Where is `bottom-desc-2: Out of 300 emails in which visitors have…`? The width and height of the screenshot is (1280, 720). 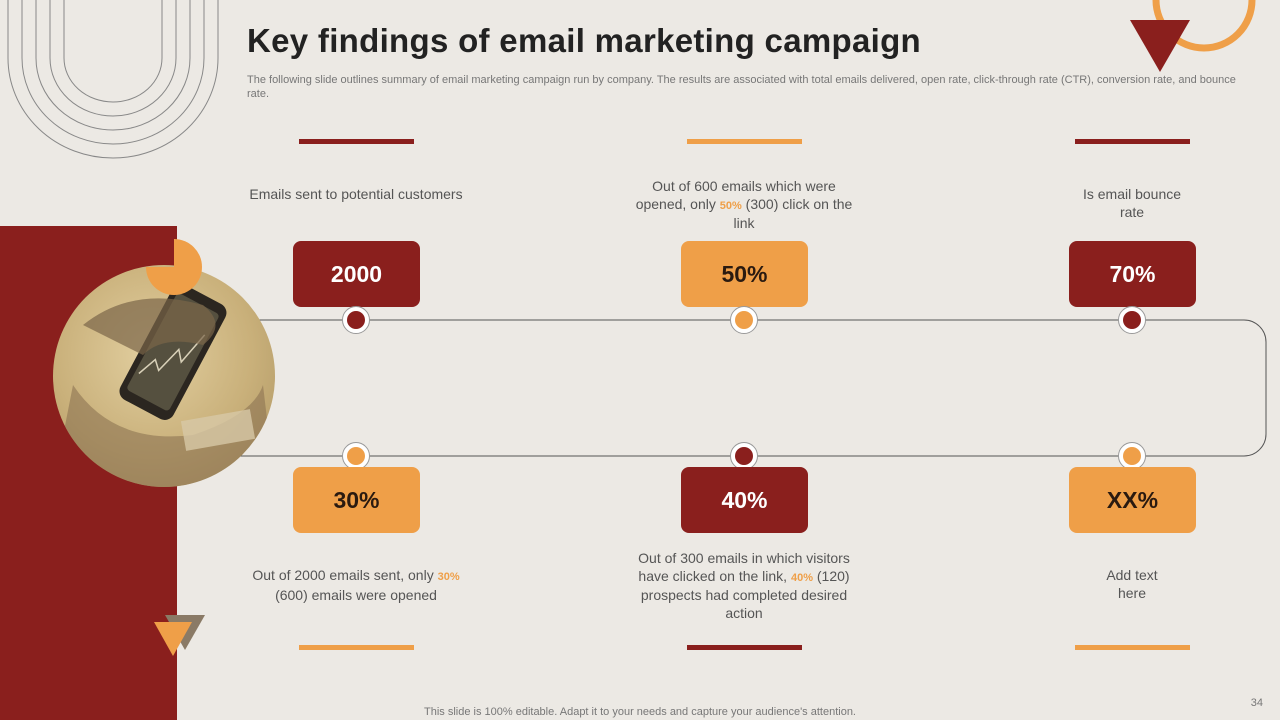 bottom-desc-2: Out of 300 emails in which visitors have… is located at coordinates (744, 585).